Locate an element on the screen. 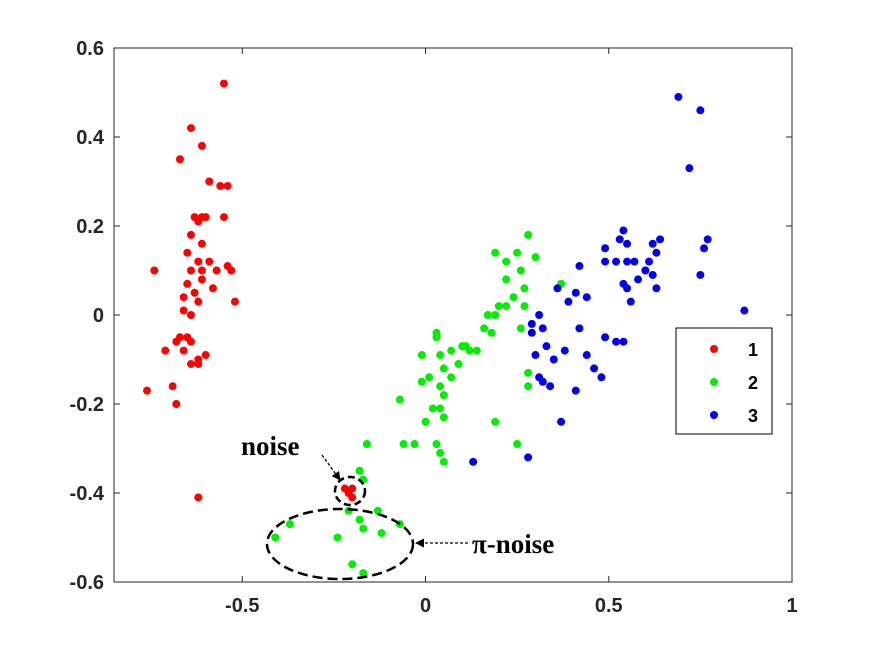 This screenshot has width=875, height=655. legend: 1 2 3 is located at coordinates (724, 381).